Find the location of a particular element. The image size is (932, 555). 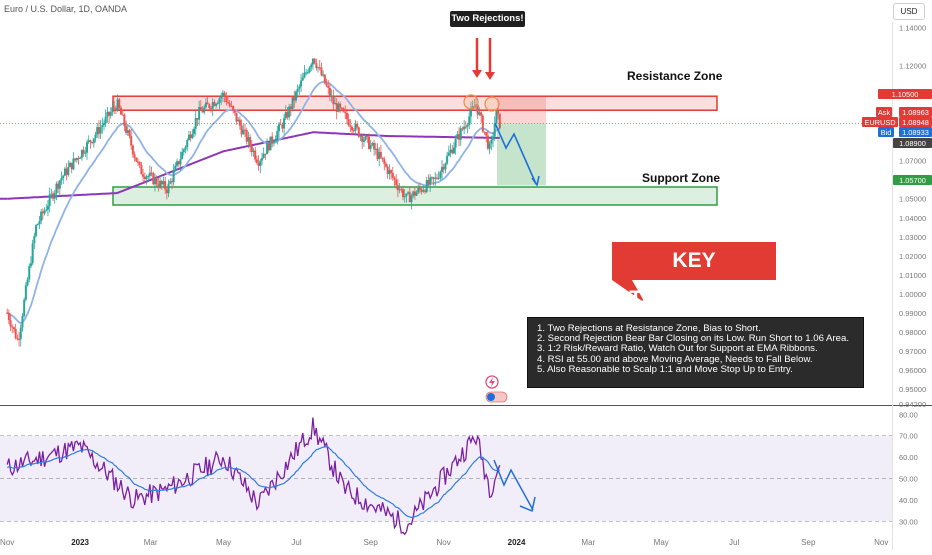

price-projection-arrowhead is located at coordinates (535, 181).